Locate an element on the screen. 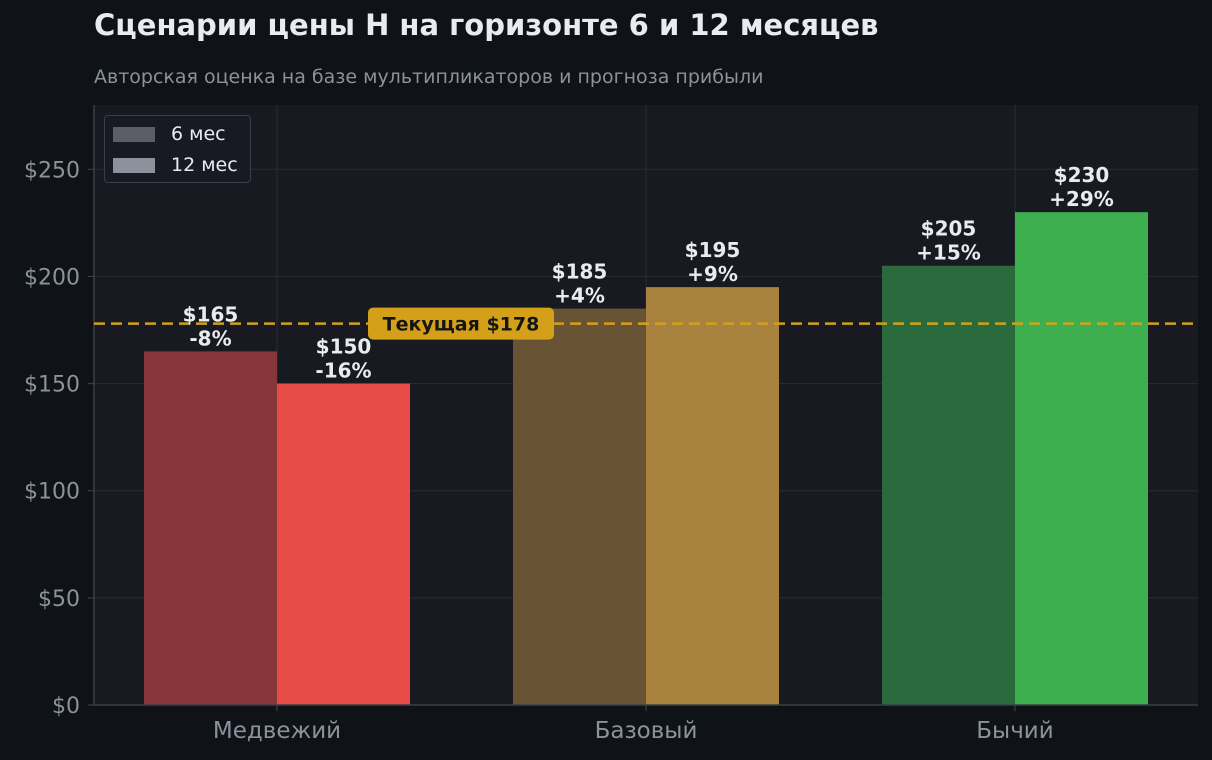 The image size is (1212, 760). y-tick-label: $0 is located at coordinates (66, 706).